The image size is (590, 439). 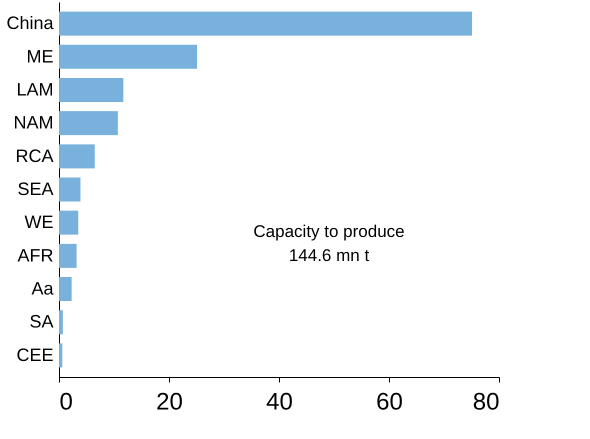 What do you see at coordinates (39, 222) in the screenshot?
I see `y-tick-label: WE` at bounding box center [39, 222].